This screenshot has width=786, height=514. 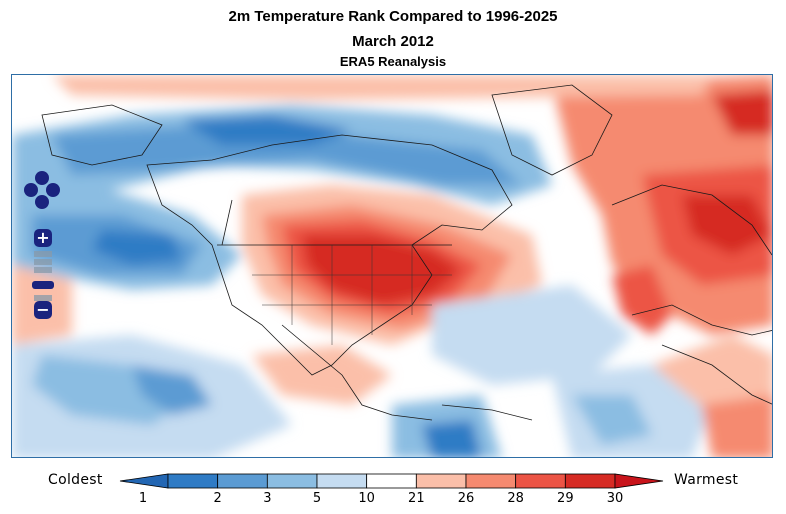 What do you see at coordinates (565, 498) in the screenshot?
I see `colorbar-tick-label: 29` at bounding box center [565, 498].